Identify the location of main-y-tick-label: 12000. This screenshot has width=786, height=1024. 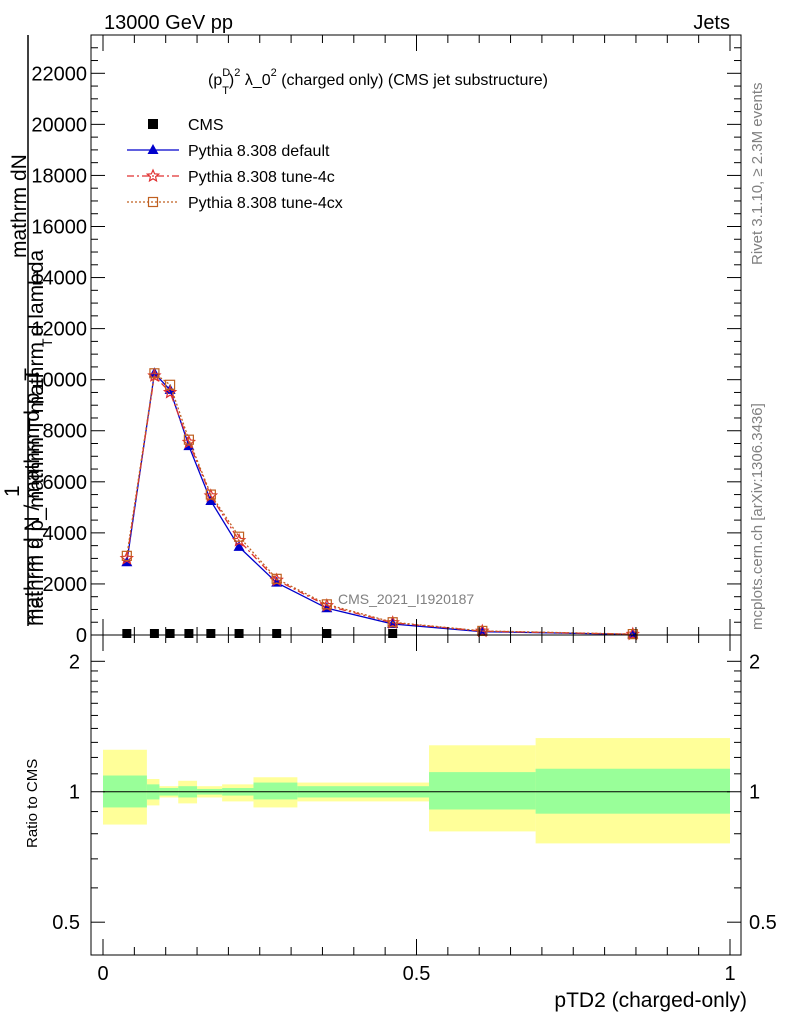
(59, 330).